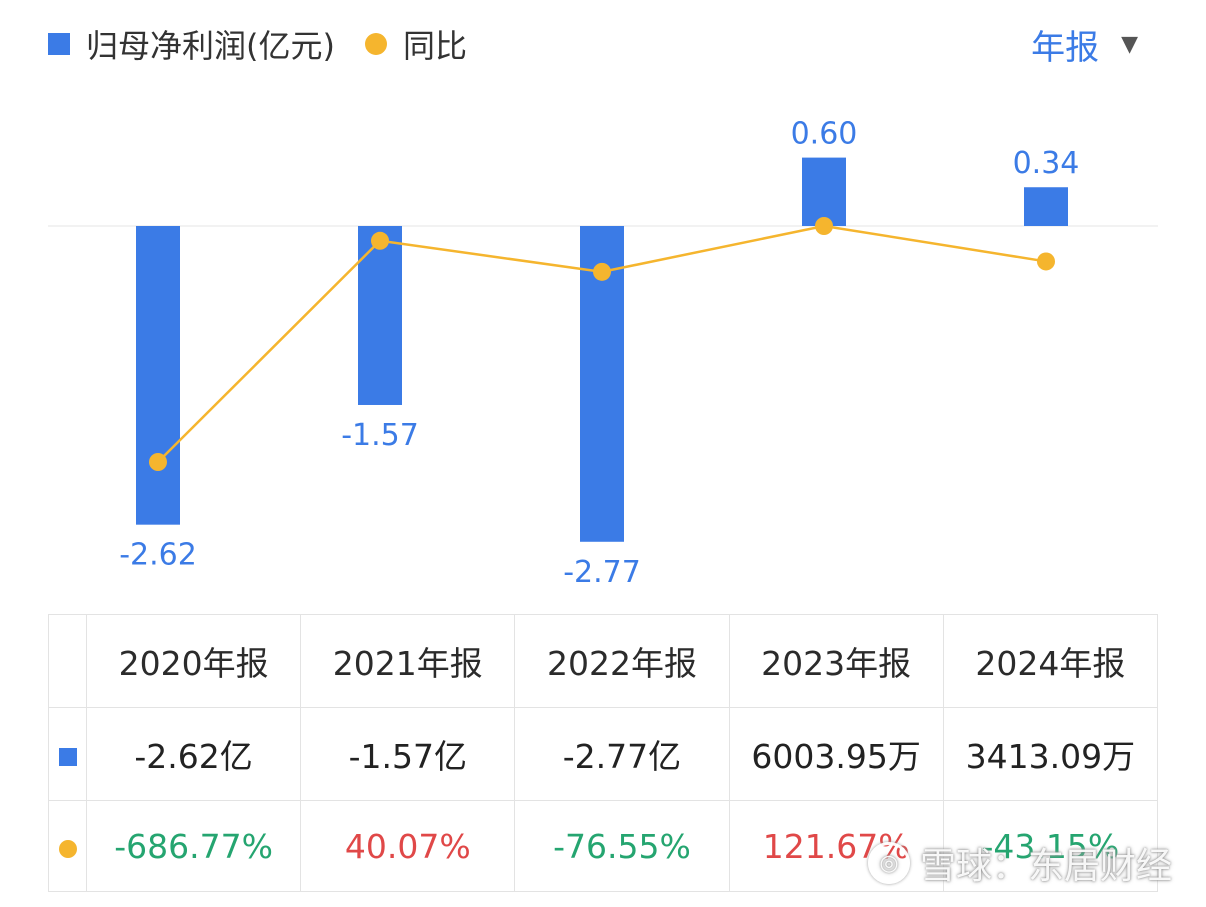  I want to click on bar-legend-label: 归母净利润(亿元), so click(210, 46).